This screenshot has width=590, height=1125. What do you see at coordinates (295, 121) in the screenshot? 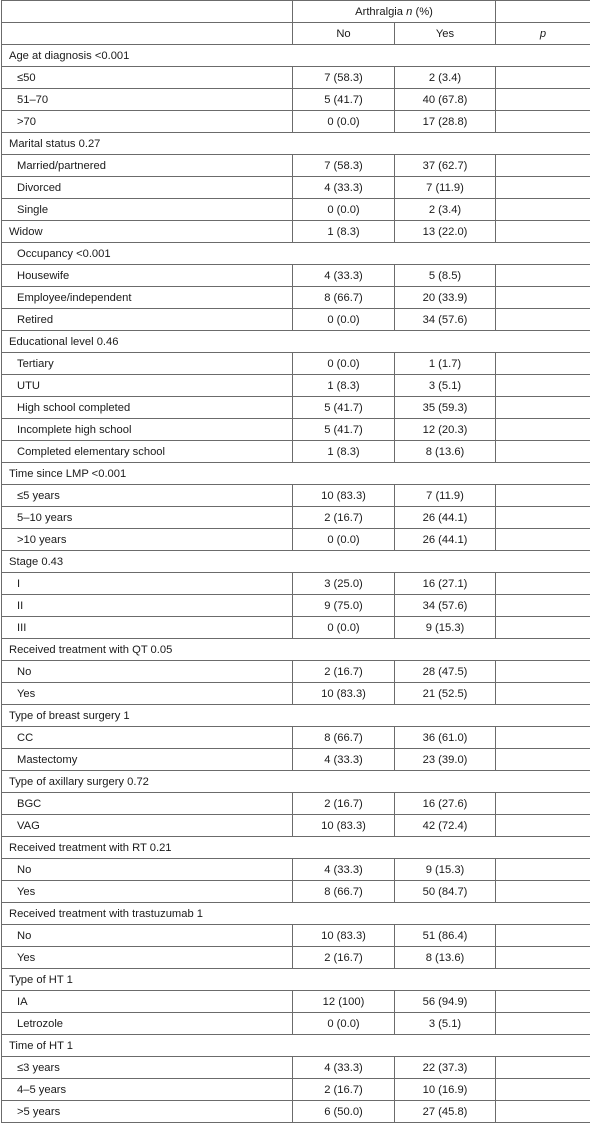
I see `table-row: >70 0 (0.0) 17 (28.8)` at bounding box center [295, 121].